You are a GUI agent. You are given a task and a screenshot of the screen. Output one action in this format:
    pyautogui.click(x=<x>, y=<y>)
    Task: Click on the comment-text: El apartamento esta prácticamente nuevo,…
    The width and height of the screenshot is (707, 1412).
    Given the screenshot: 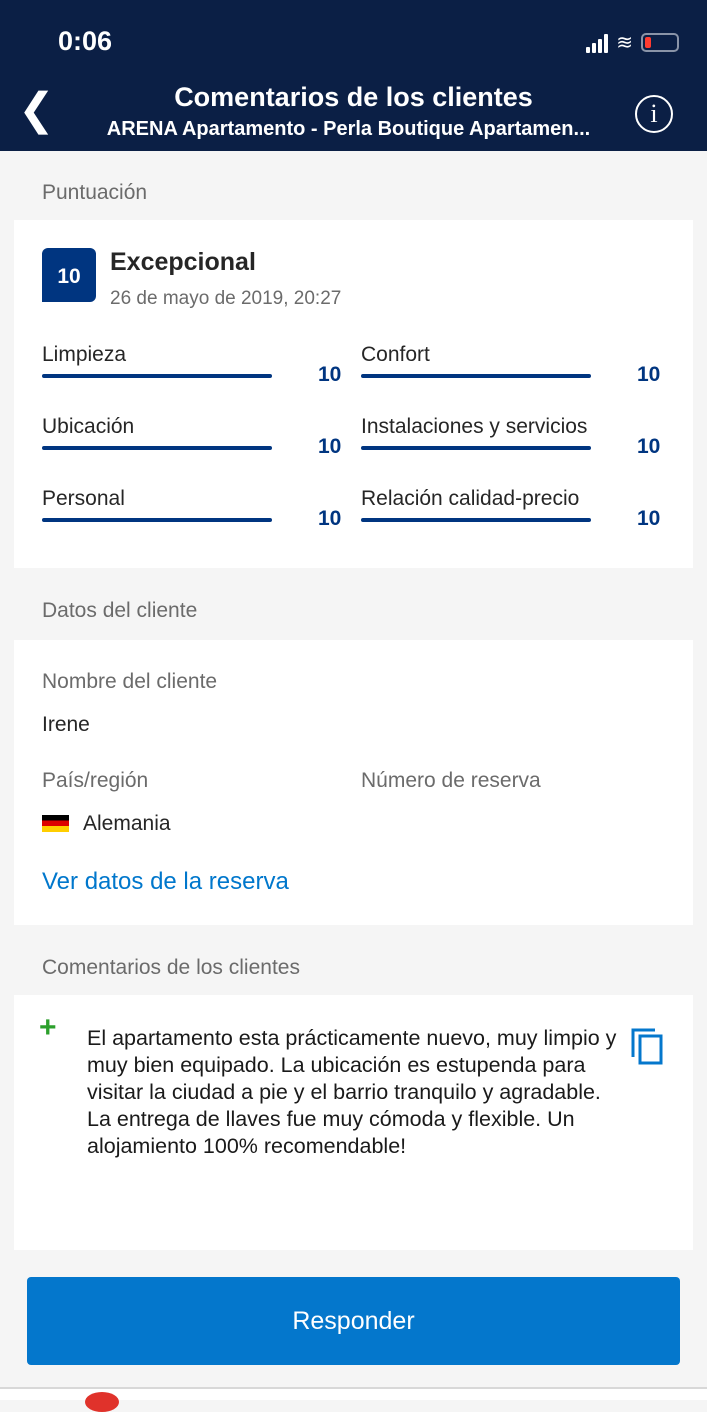 What is the action you would take?
    pyautogui.click(x=352, y=1092)
    